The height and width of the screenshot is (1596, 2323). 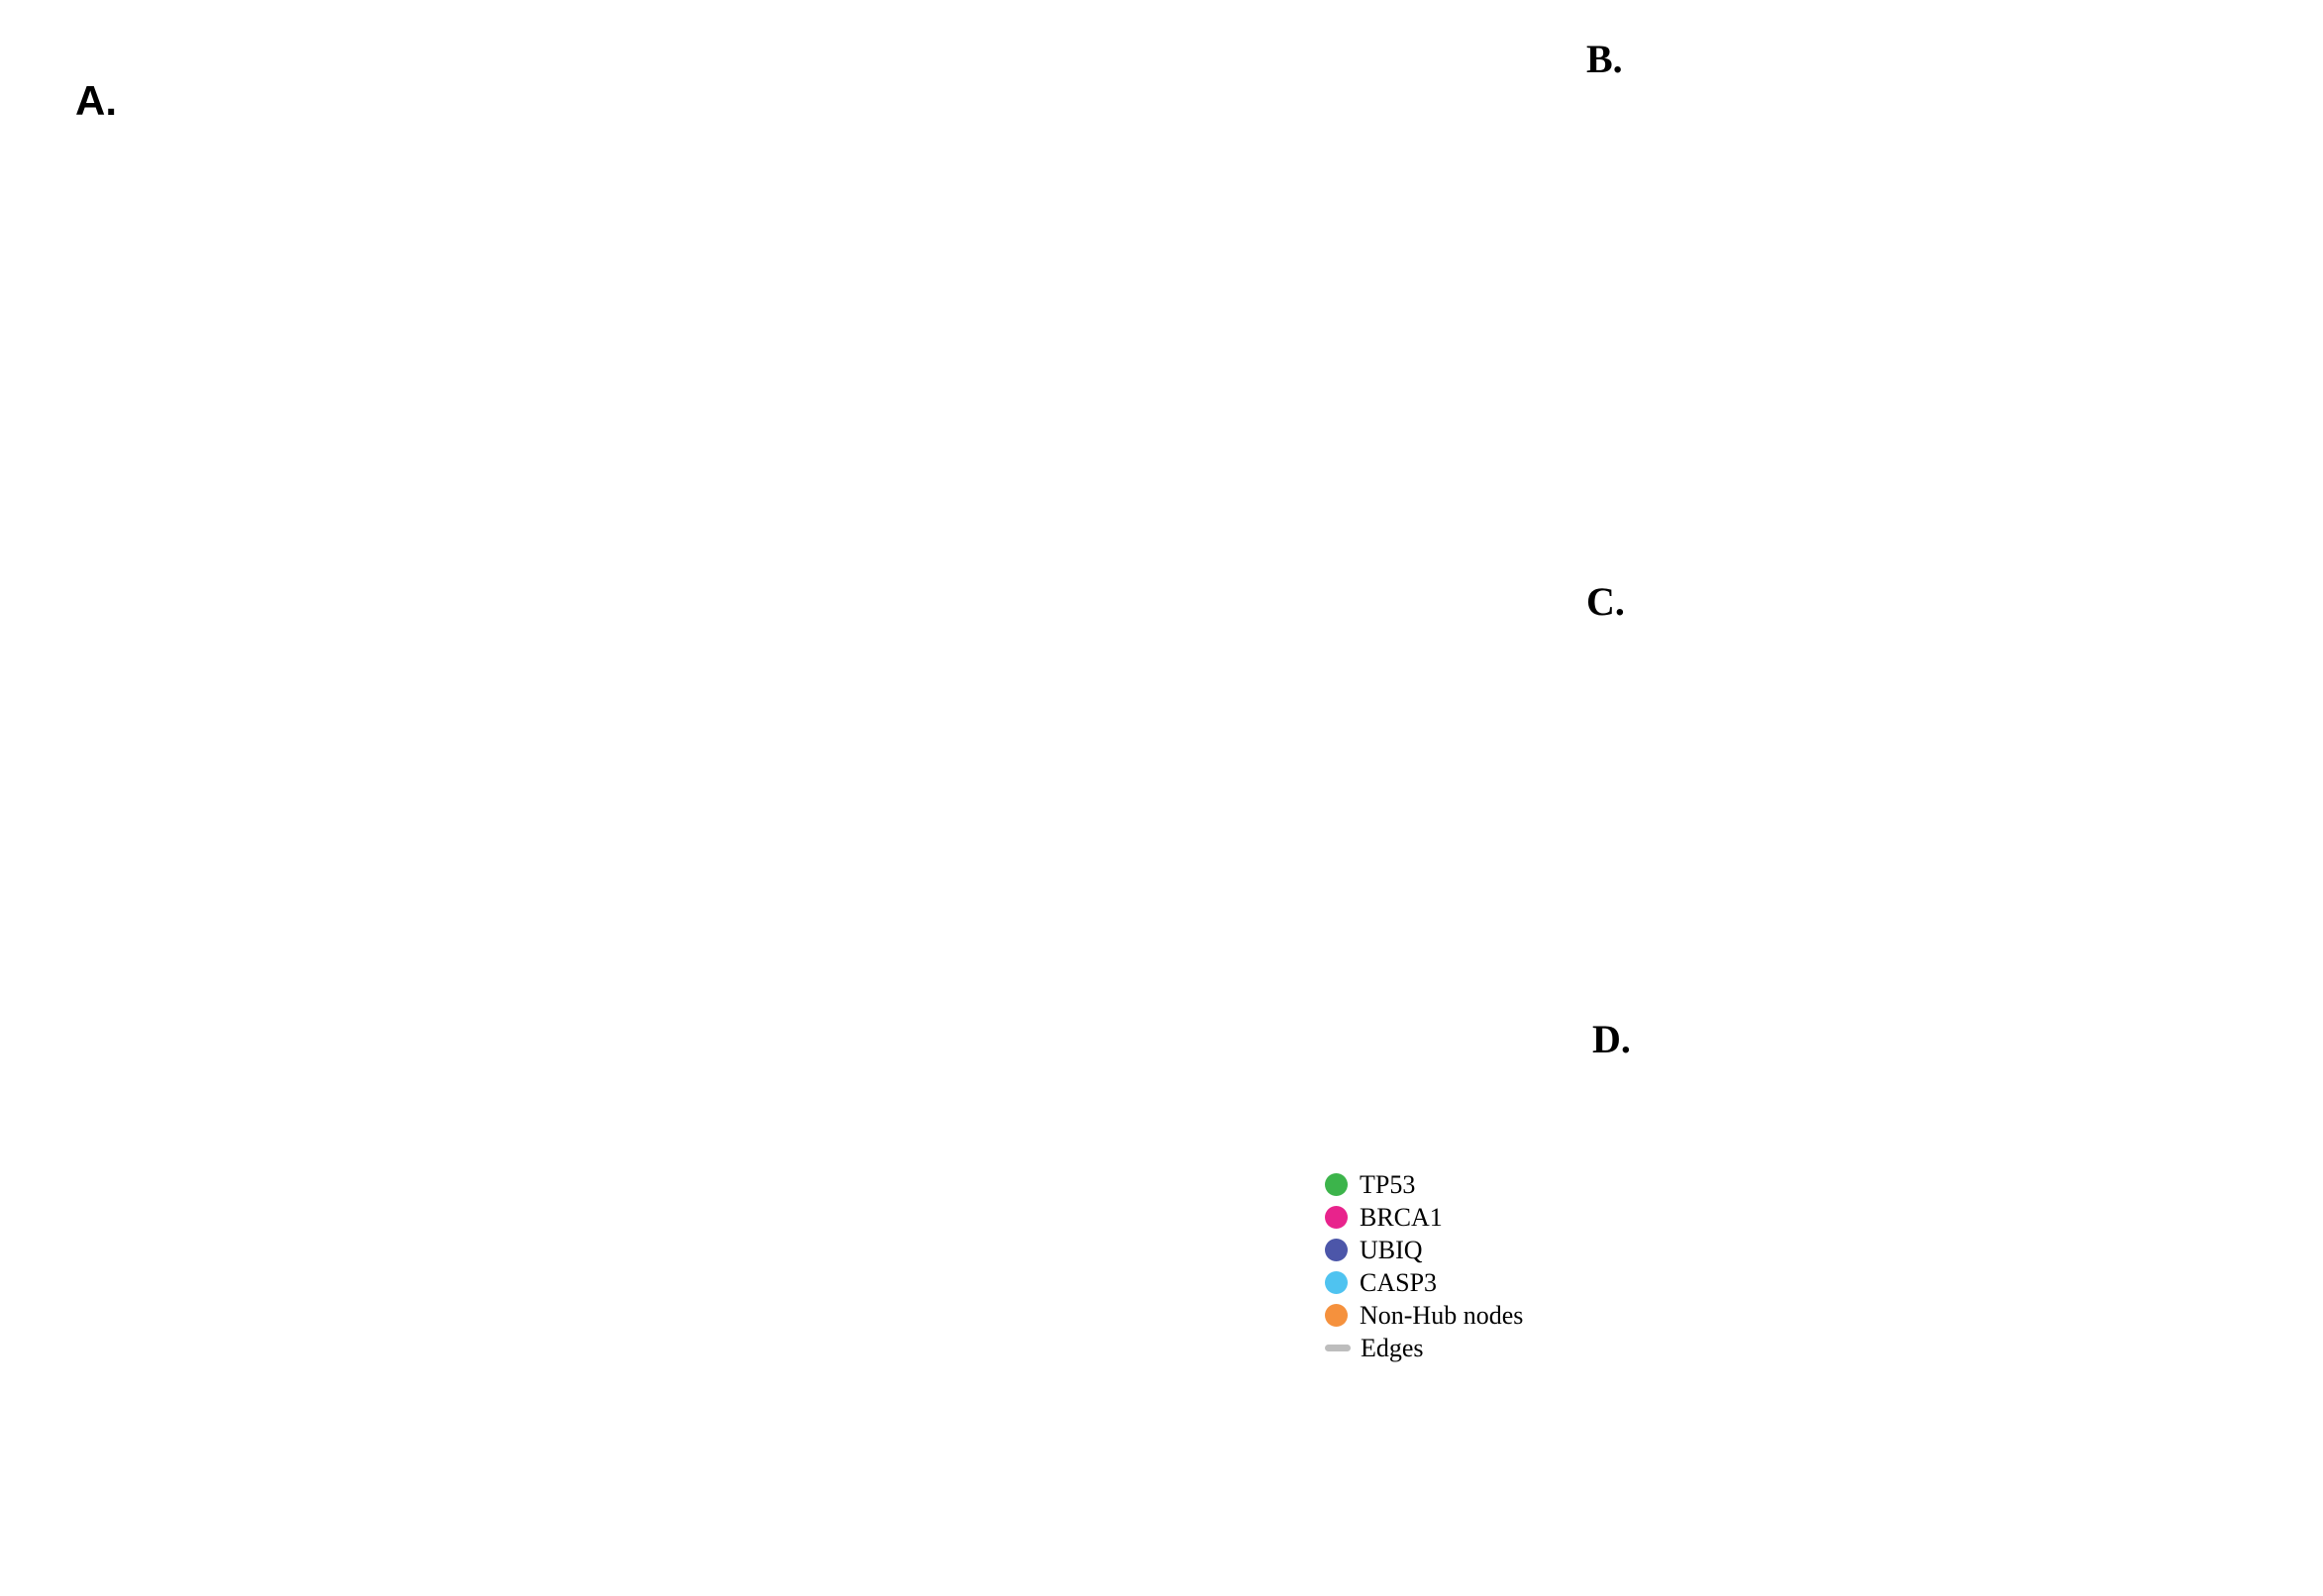 I want to click on tp53-dot-icon, so click(x=1337, y=1184).